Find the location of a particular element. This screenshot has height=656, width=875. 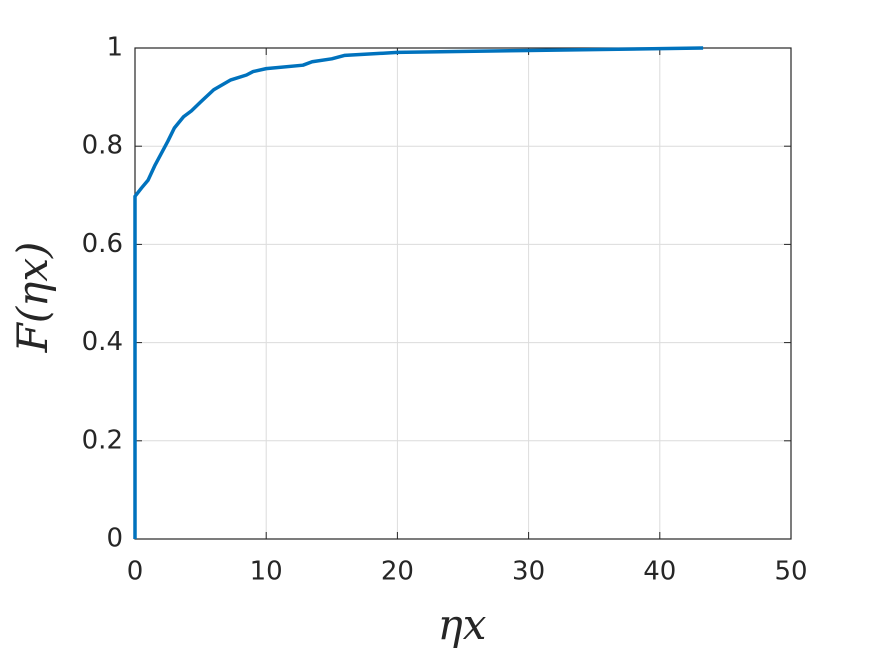

x-tick-label: 10 is located at coordinates (266, 572).